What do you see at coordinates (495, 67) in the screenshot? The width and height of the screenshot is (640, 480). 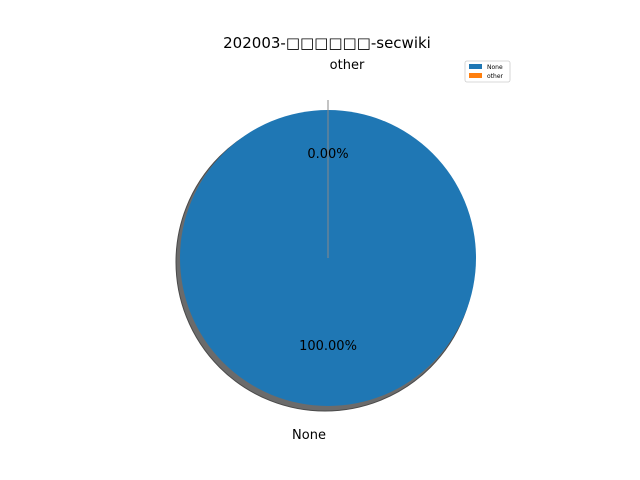 I see `legend-label-none: None` at bounding box center [495, 67].